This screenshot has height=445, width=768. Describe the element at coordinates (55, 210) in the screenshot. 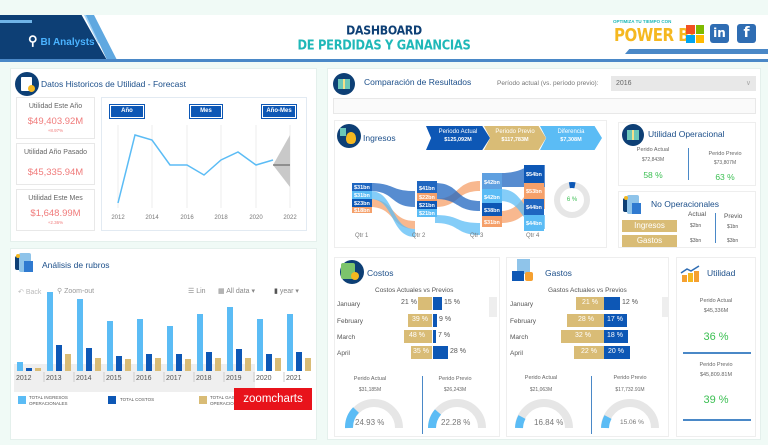

I see `kpi-utilidad-este-mes: Utilidad Este Mes $1,648.99M +2.36%` at that location.